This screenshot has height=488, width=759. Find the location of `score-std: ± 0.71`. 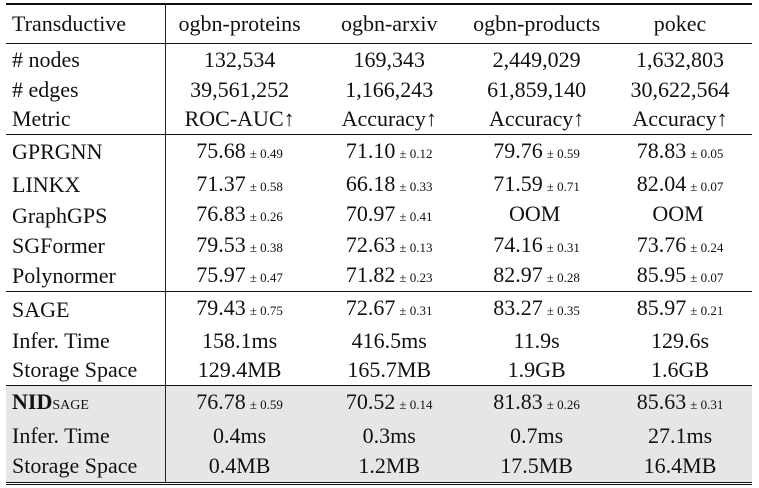

score-std: ± 0.71 is located at coordinates (563, 186).